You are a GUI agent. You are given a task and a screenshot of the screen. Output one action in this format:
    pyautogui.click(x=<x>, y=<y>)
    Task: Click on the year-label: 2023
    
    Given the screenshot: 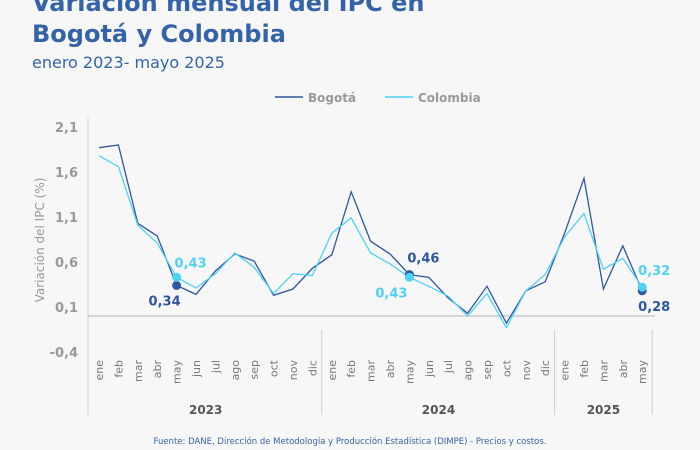 What is the action you would take?
    pyautogui.click(x=205, y=410)
    